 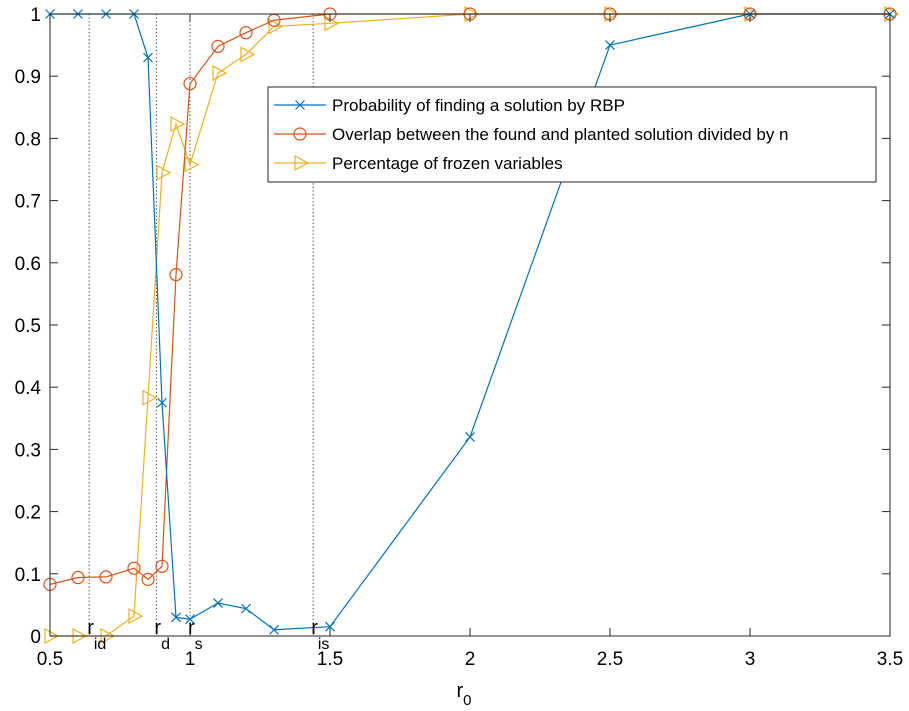 I want to click on y-tick-label: 0.6, so click(x=28, y=264).